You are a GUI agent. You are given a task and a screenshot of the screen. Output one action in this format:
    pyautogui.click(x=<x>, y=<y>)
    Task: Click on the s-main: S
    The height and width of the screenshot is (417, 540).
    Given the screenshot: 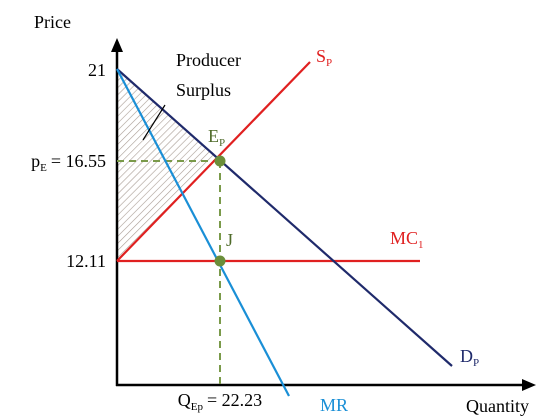 What is the action you would take?
    pyautogui.click(x=321, y=56)
    